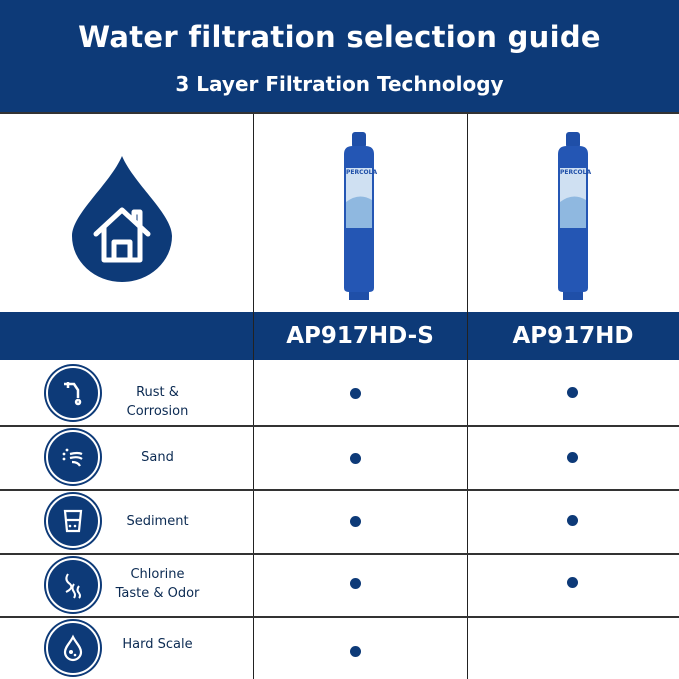 Image resolution: width=679 pixels, height=679 pixels. What do you see at coordinates (157, 644) in the screenshot?
I see `feature-label: Hard Scale` at bounding box center [157, 644].